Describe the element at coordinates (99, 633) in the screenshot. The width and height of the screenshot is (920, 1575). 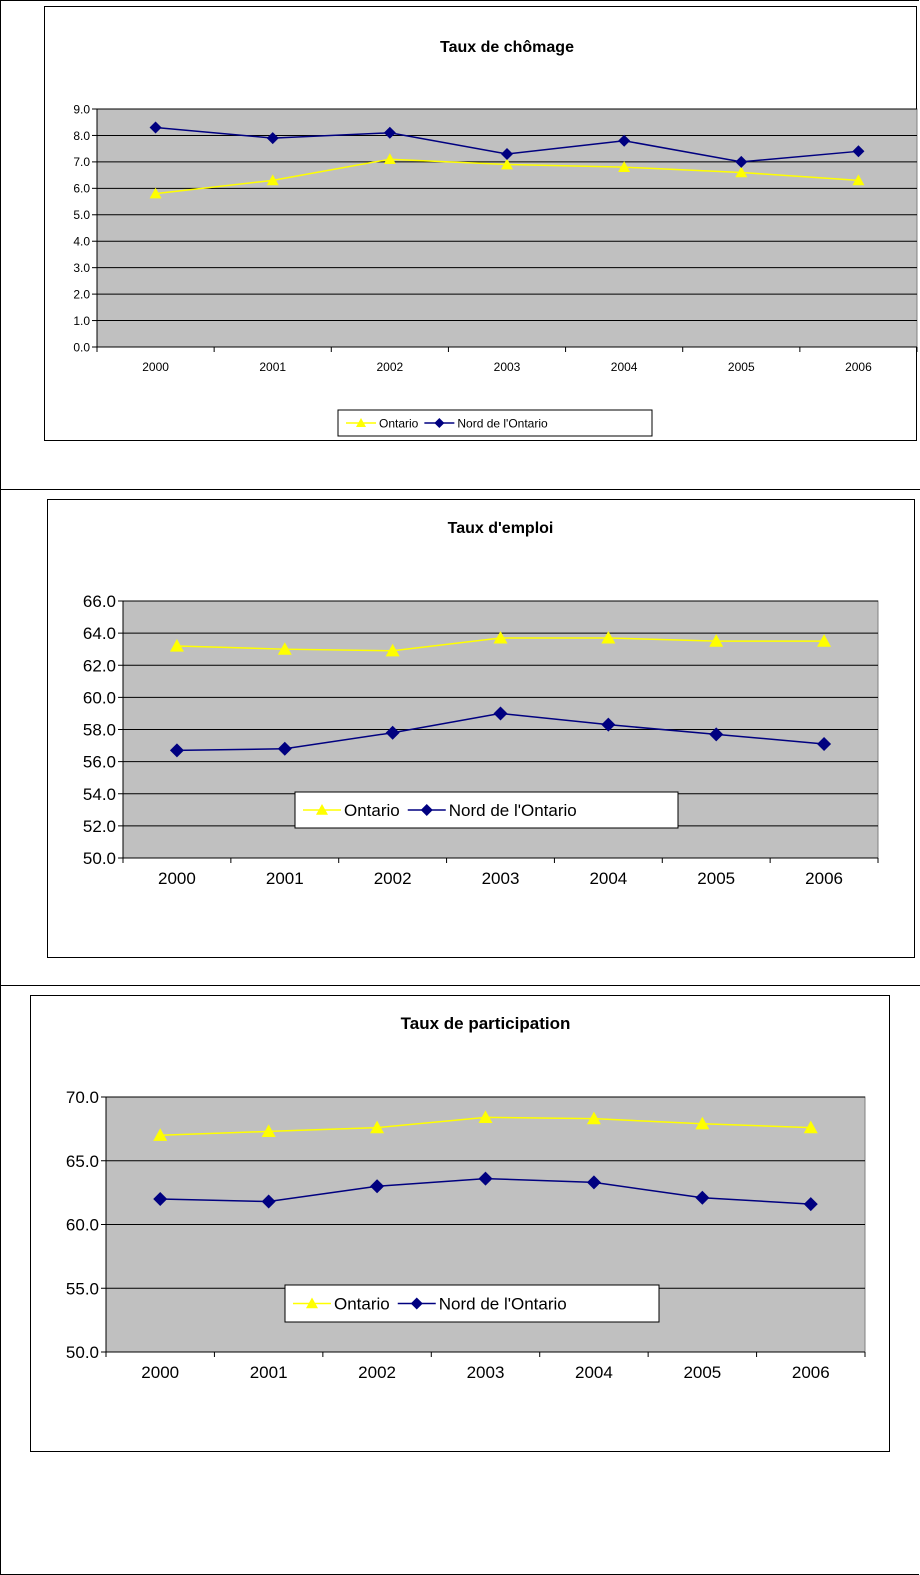
I see `y-tick-label: 64.0` at that location.